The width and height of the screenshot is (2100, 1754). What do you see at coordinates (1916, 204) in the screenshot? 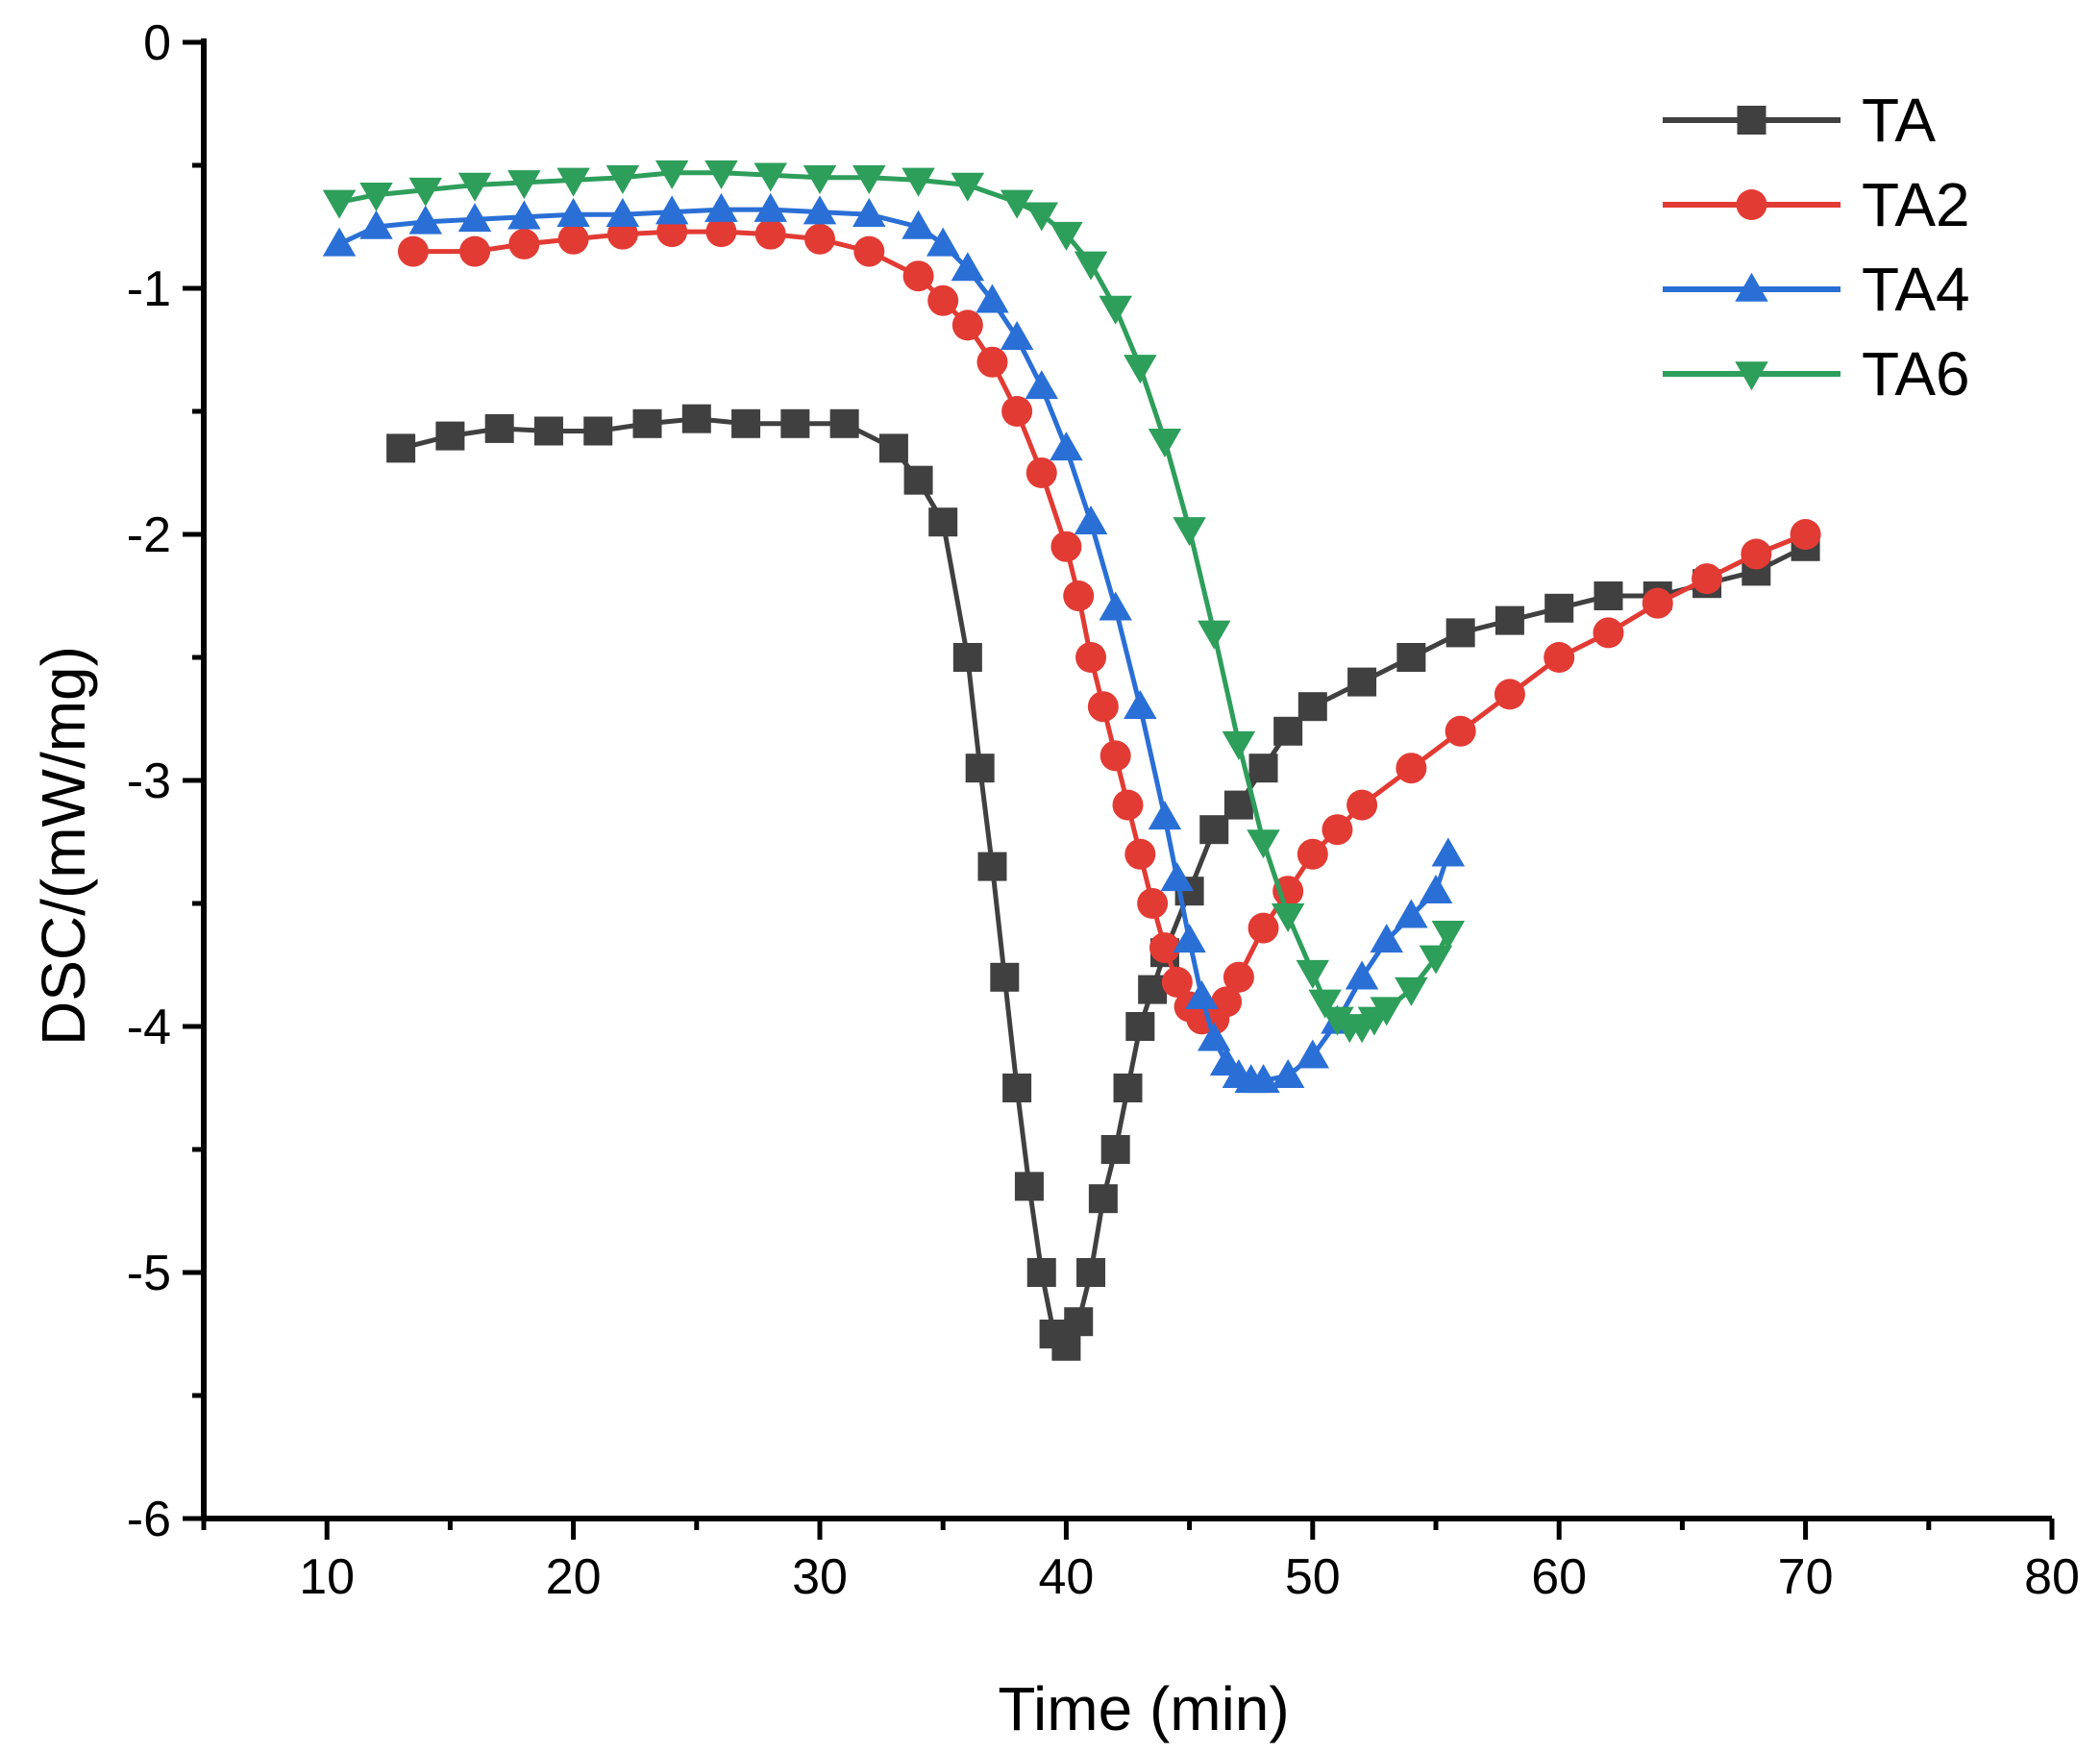
I see `legend-label: TA2` at bounding box center [1916, 204].